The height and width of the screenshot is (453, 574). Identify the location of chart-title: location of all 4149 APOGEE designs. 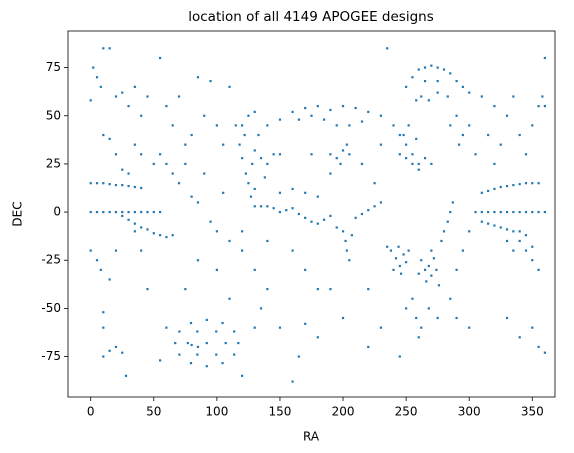
(311, 17).